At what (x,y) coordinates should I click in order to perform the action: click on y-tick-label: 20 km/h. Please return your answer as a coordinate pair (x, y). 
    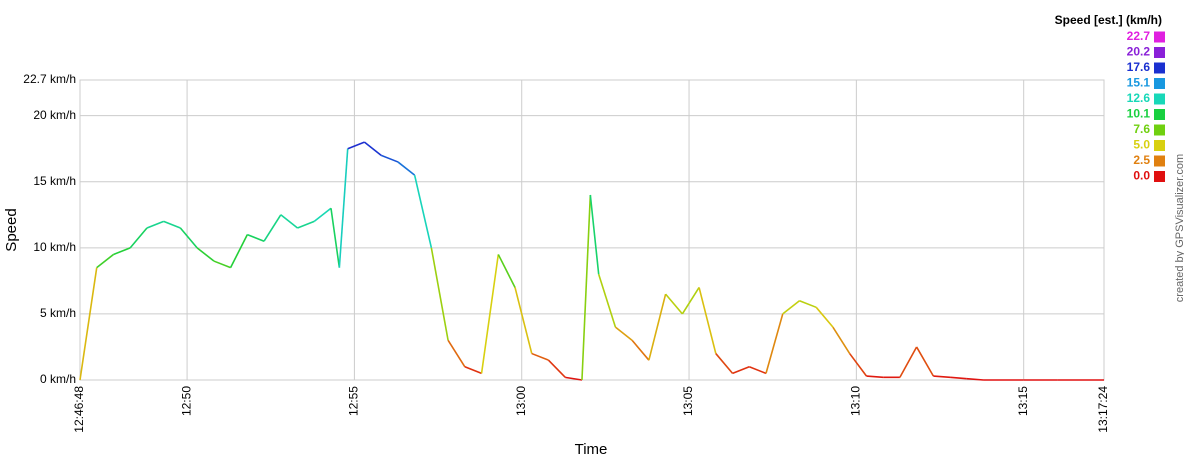
    Looking at the image, I should click on (54, 115).